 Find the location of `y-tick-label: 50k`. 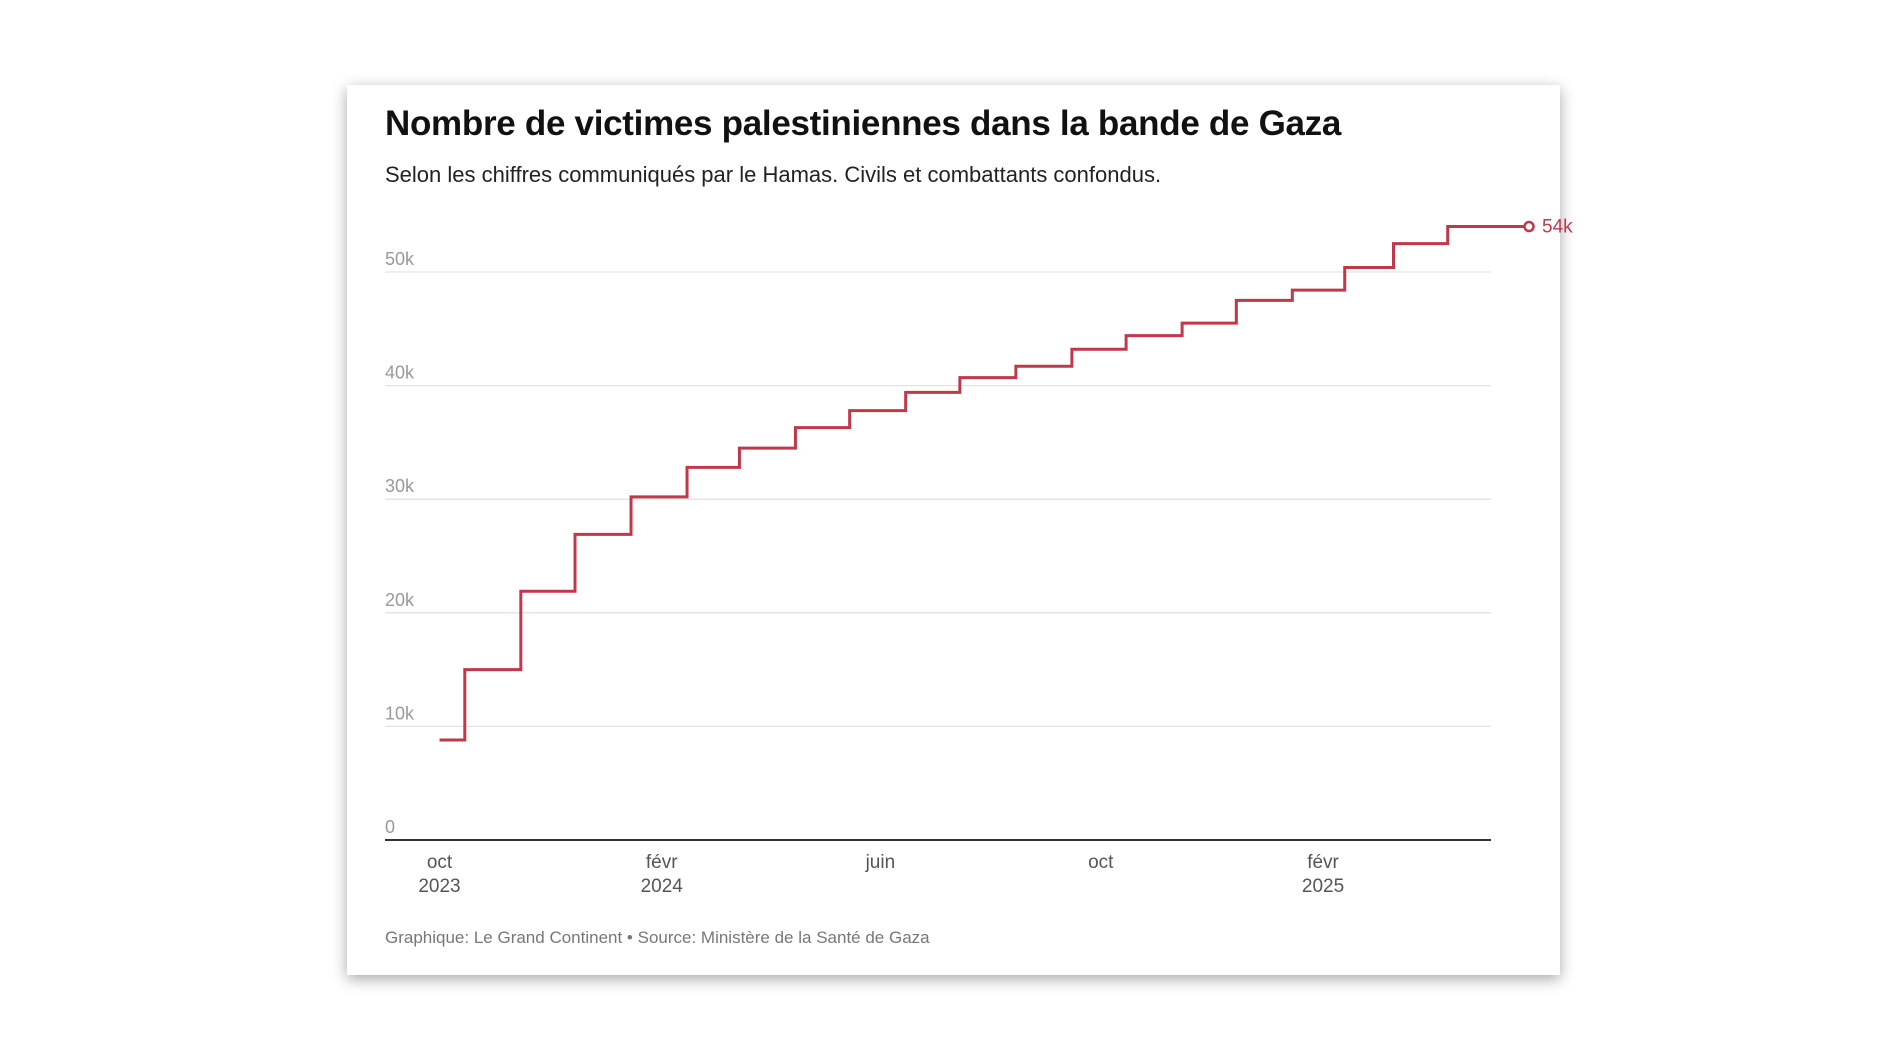

y-tick-label: 50k is located at coordinates (400, 259).